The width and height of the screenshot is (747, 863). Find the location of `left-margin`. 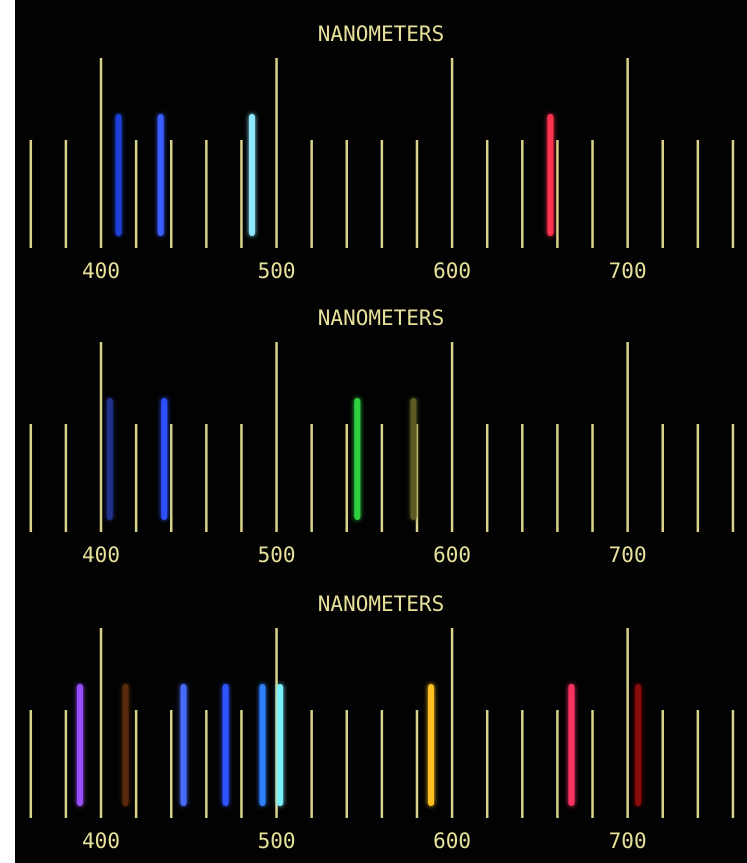

left-margin is located at coordinates (7, 431).